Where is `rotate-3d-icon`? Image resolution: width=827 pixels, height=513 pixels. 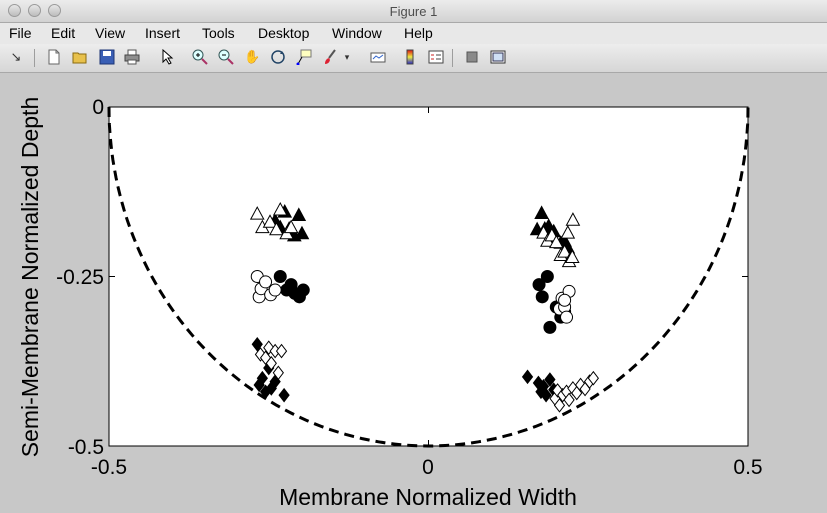 rotate-3d-icon is located at coordinates (278, 57).